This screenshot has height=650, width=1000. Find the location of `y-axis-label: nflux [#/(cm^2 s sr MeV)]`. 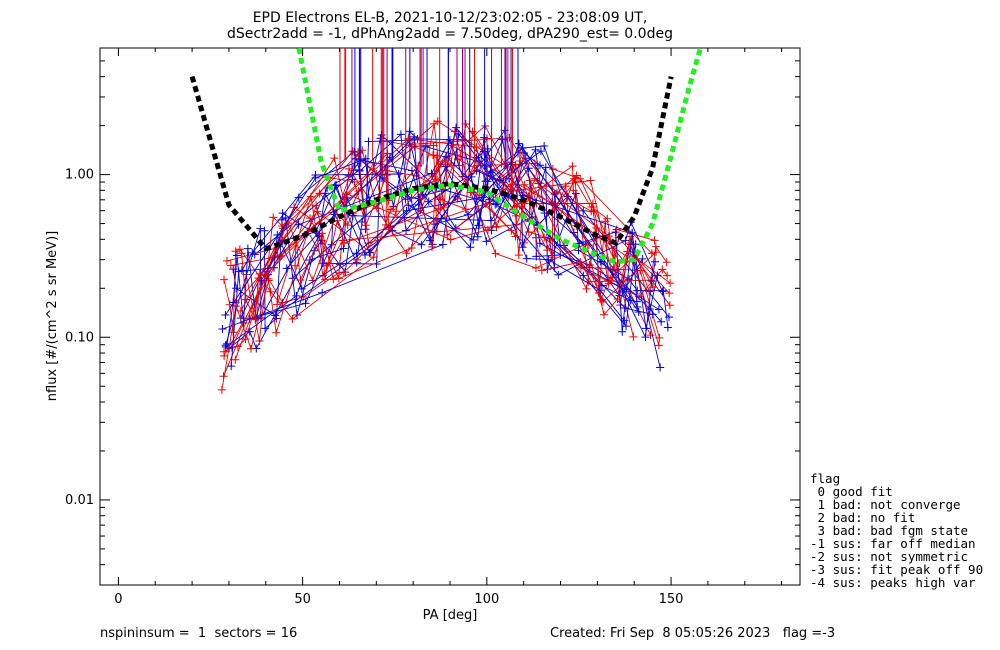

y-axis-label: nflux [#/(cm^2 s sr MeV)] is located at coordinates (52, 316).